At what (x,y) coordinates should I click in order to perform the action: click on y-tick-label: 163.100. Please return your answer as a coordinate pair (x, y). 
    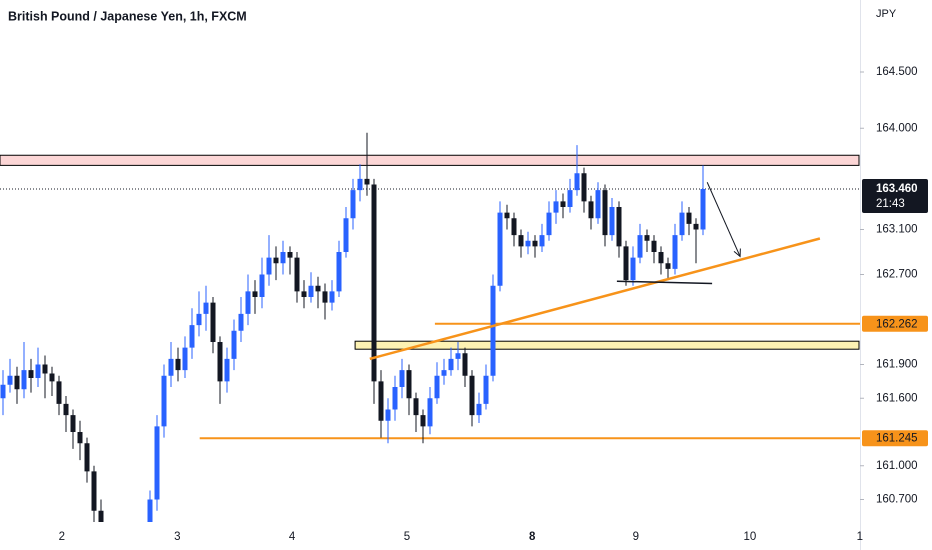
    Looking at the image, I should click on (897, 230).